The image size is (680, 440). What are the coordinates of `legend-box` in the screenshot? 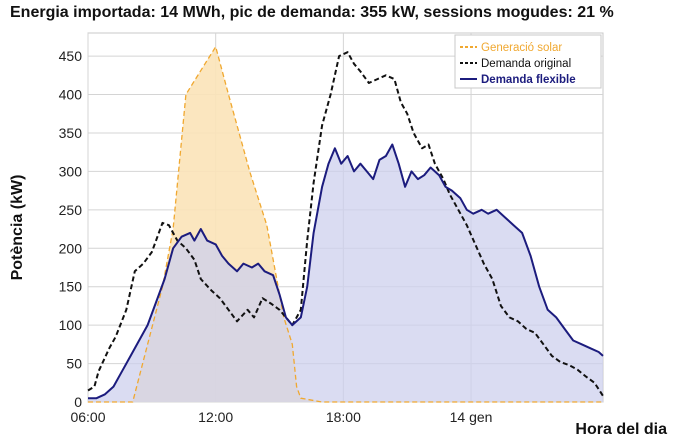 It's located at (528, 61).